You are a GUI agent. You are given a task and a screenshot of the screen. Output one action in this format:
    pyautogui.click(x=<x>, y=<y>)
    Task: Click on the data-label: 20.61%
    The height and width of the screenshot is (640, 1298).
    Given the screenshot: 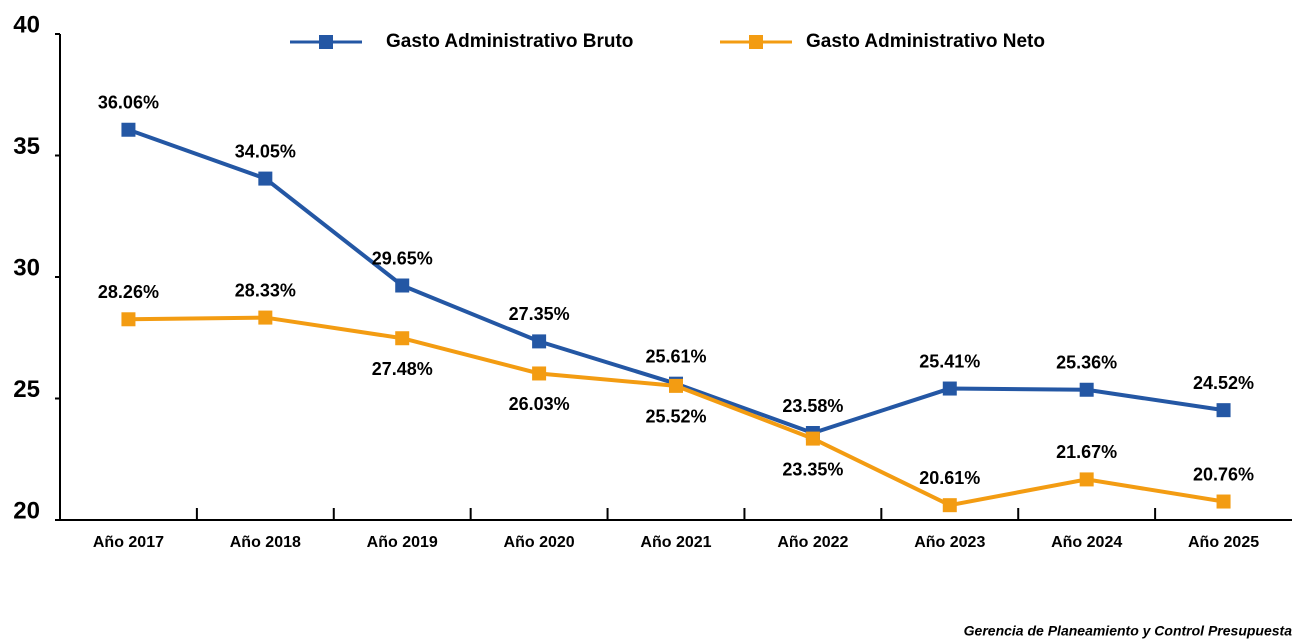 What is the action you would take?
    pyautogui.click(x=949, y=478)
    